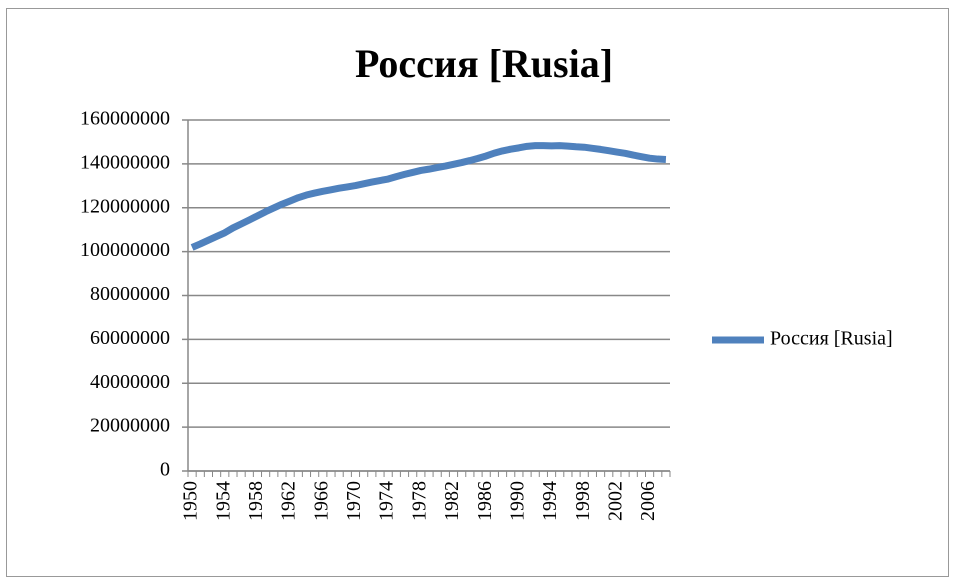  I want to click on x-tick-label: 1986, so click(485, 501).